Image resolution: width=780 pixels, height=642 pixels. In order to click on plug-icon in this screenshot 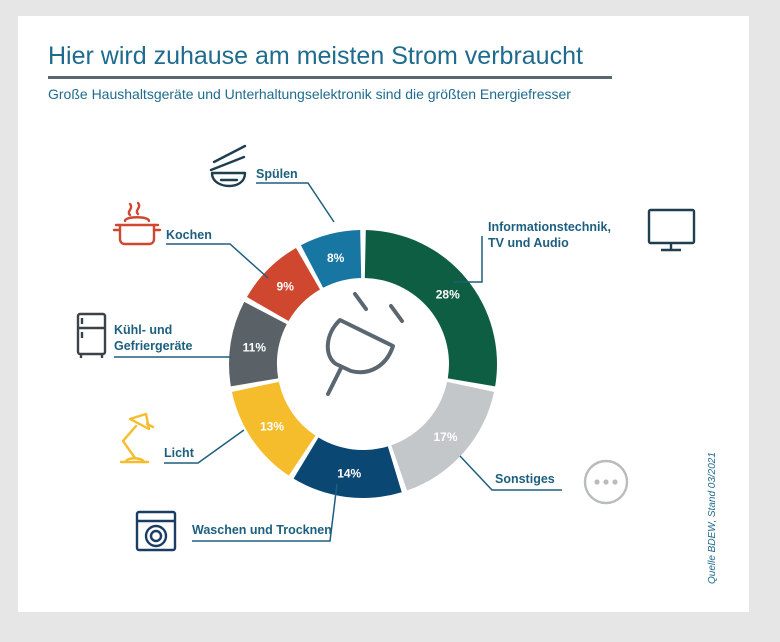, I will do `click(364, 344)`.